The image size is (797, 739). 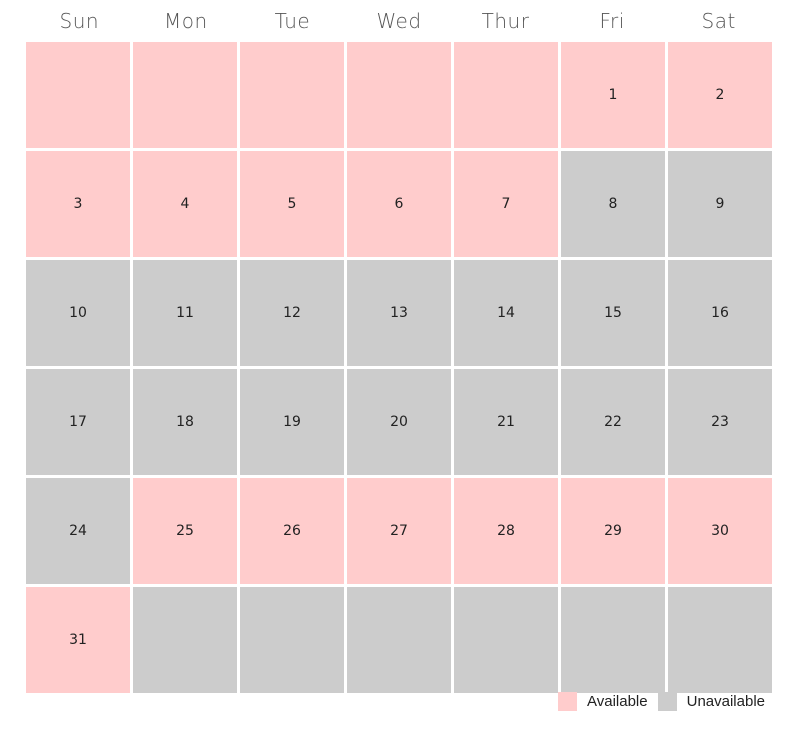 I want to click on day-number: 2, so click(x=720, y=95).